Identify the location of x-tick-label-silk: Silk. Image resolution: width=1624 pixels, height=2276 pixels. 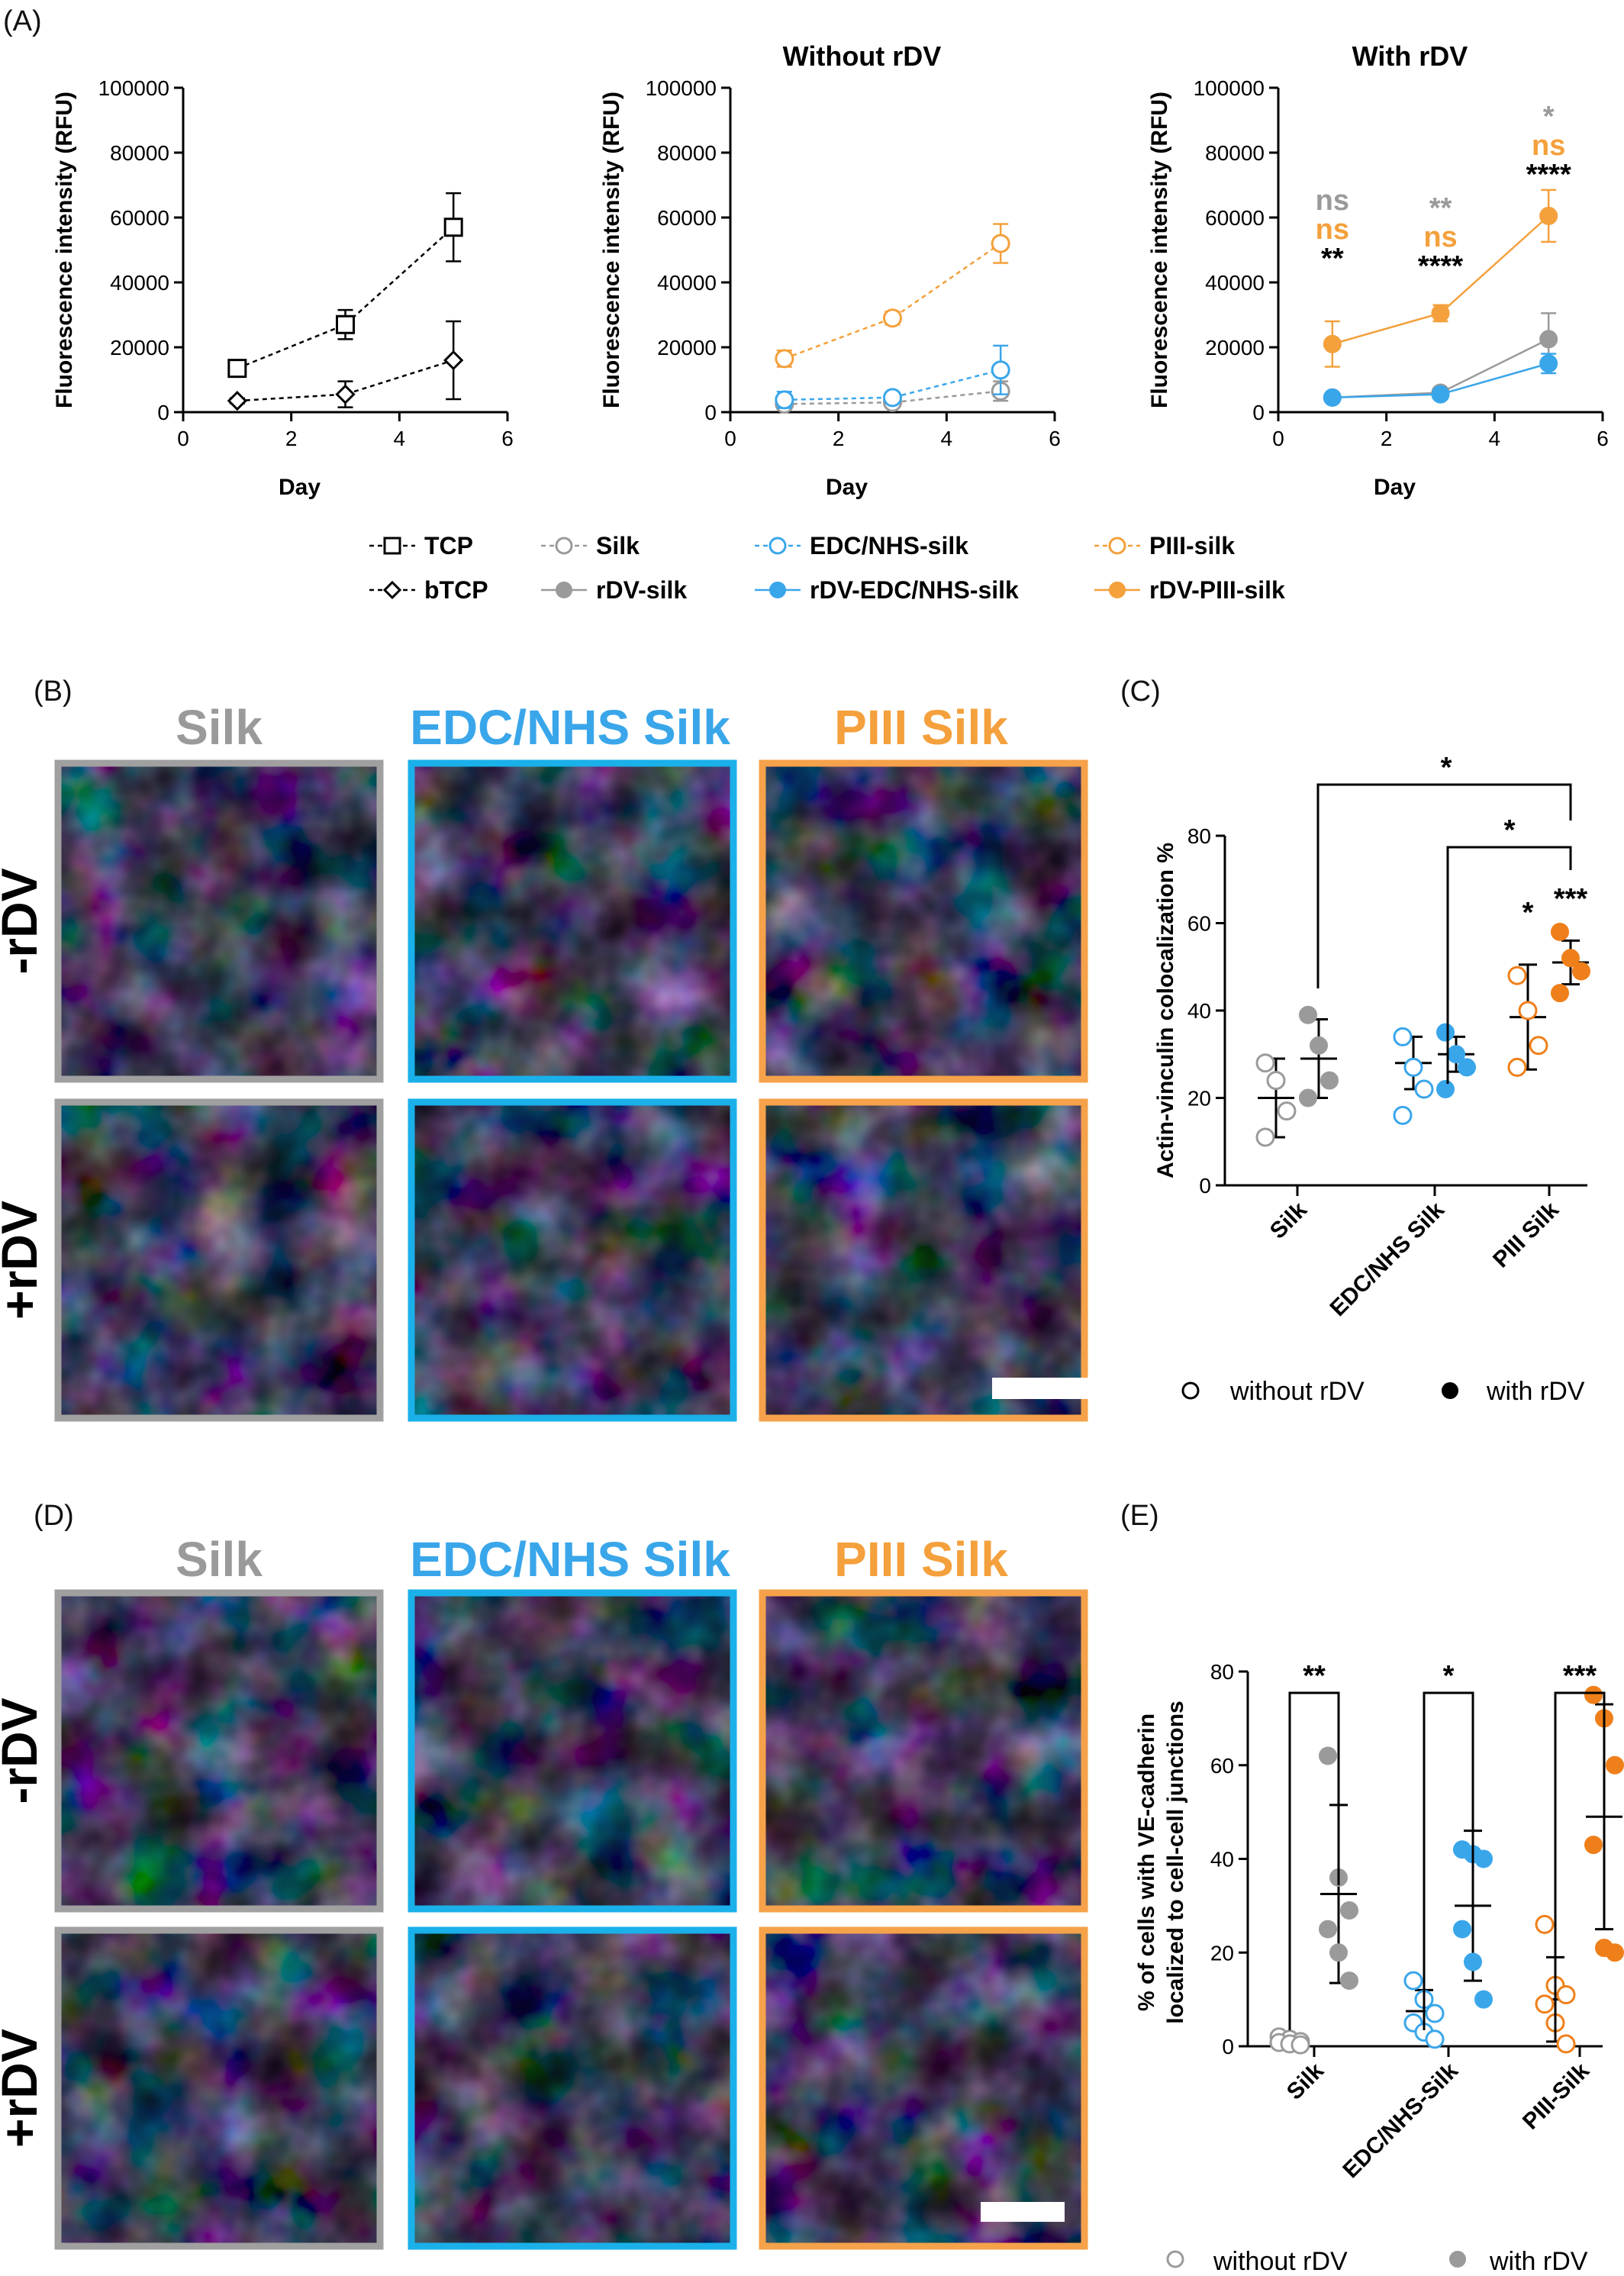
(1288, 1220).